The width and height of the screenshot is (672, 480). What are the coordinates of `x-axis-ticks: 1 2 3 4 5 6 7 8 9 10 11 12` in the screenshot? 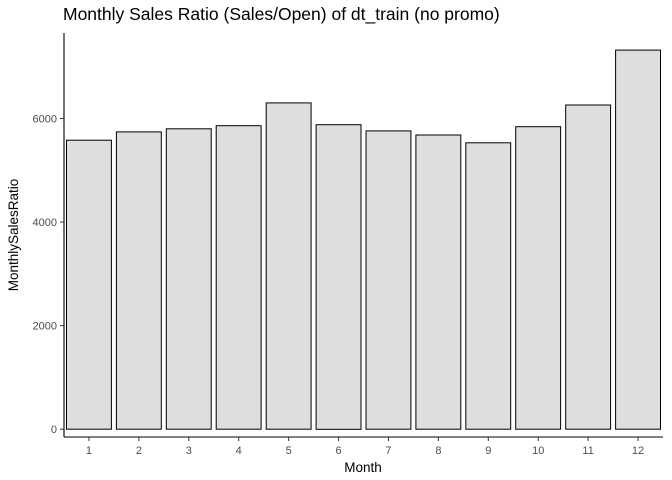 It's located at (365, 447).